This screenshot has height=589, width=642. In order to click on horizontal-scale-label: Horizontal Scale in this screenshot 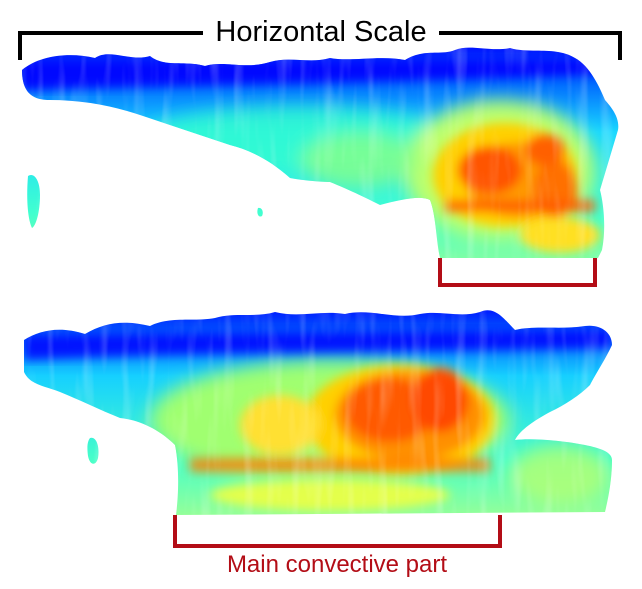, I will do `click(321, 32)`.